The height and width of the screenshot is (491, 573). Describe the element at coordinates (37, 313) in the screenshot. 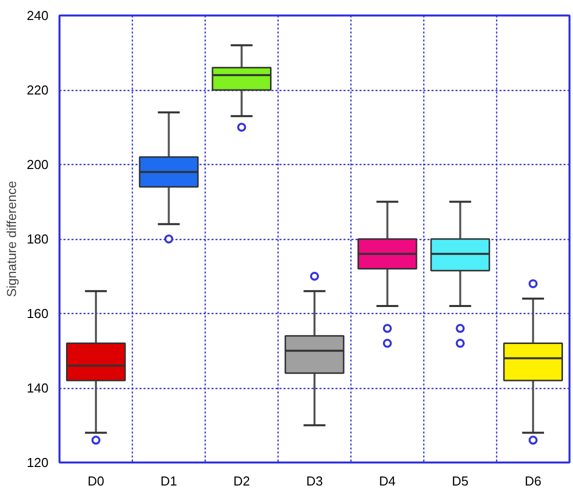

I see `y-tick-label: 160` at that location.